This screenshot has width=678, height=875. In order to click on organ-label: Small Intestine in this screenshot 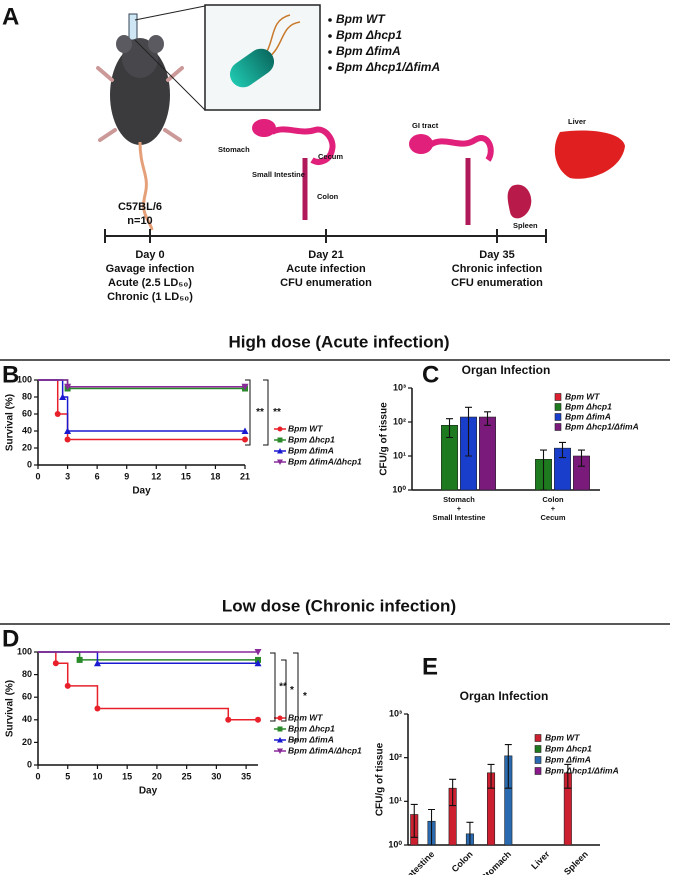, I will do `click(278, 174)`.